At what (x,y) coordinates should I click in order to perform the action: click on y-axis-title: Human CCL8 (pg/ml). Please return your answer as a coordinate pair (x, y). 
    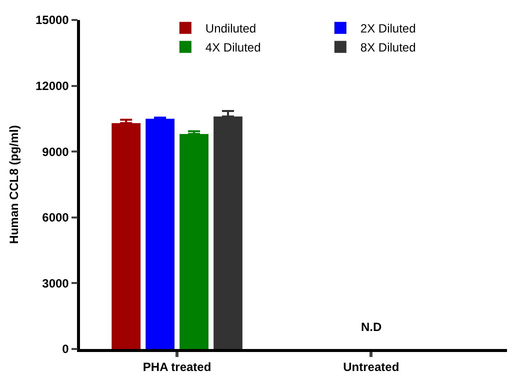
    Looking at the image, I should click on (13, 184).